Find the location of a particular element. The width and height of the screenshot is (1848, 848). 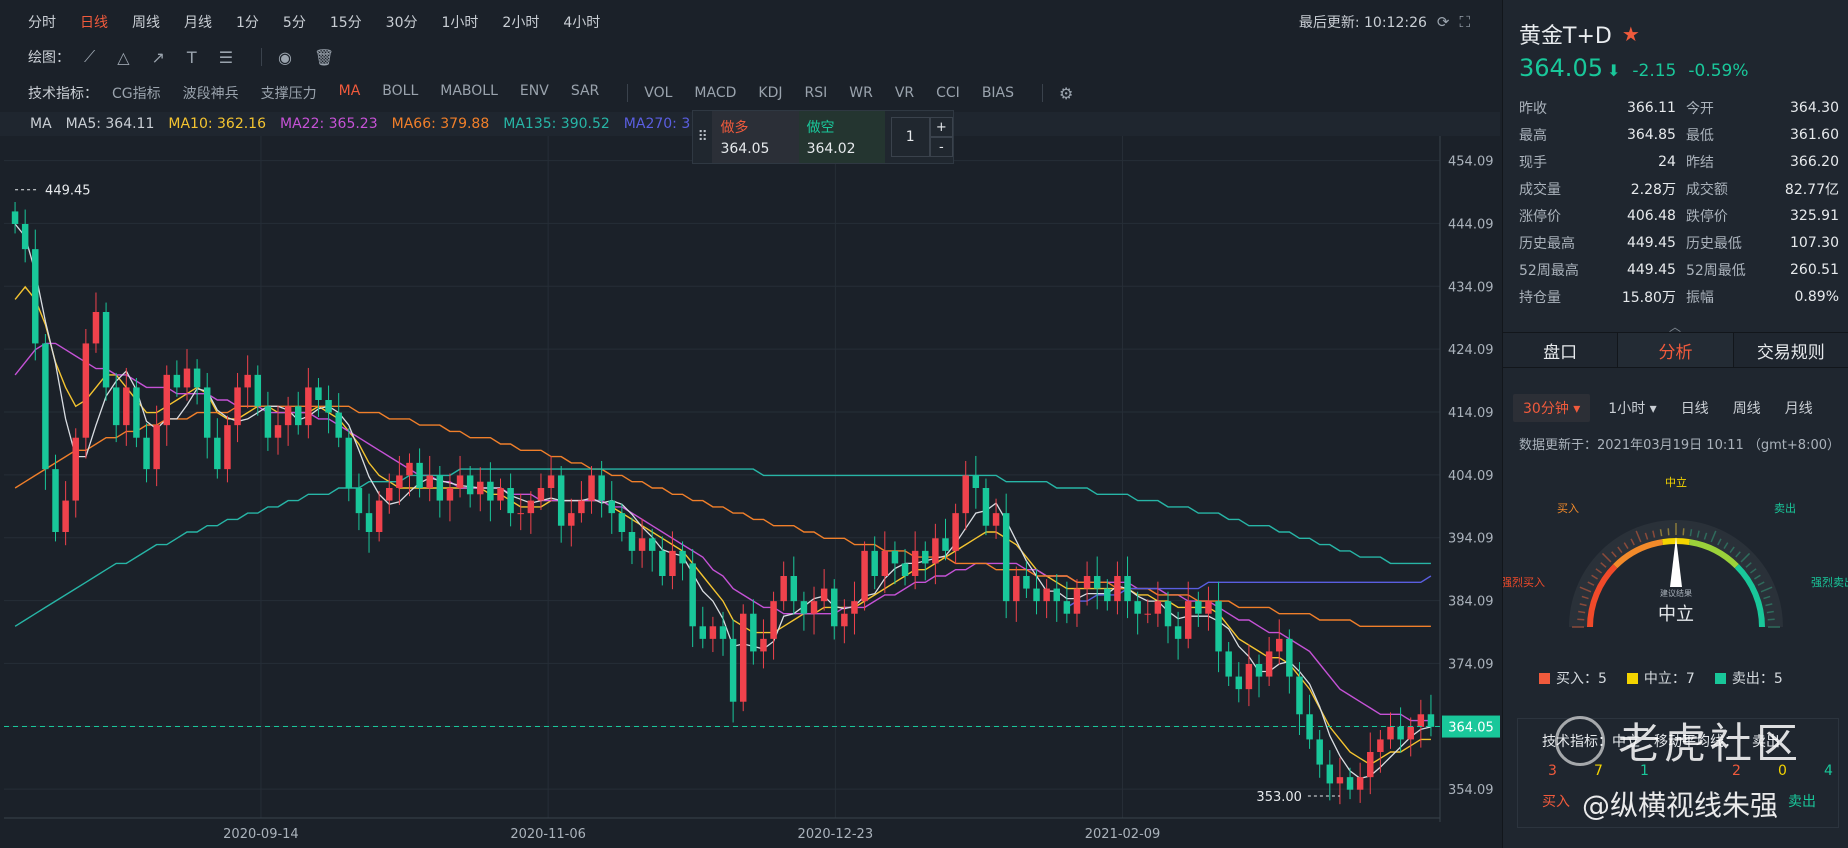

arrow-tool-icon: ↗ is located at coordinates (158, 57).